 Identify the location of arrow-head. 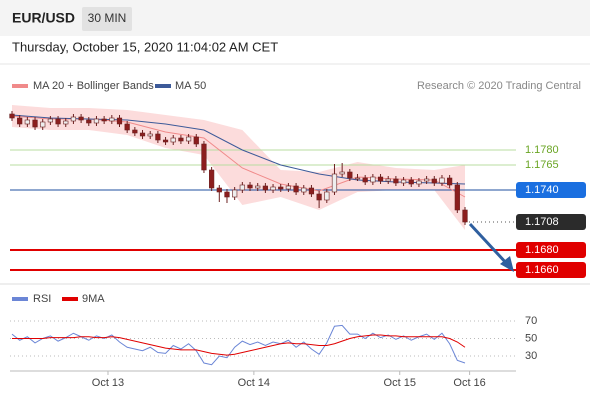
(507, 264).